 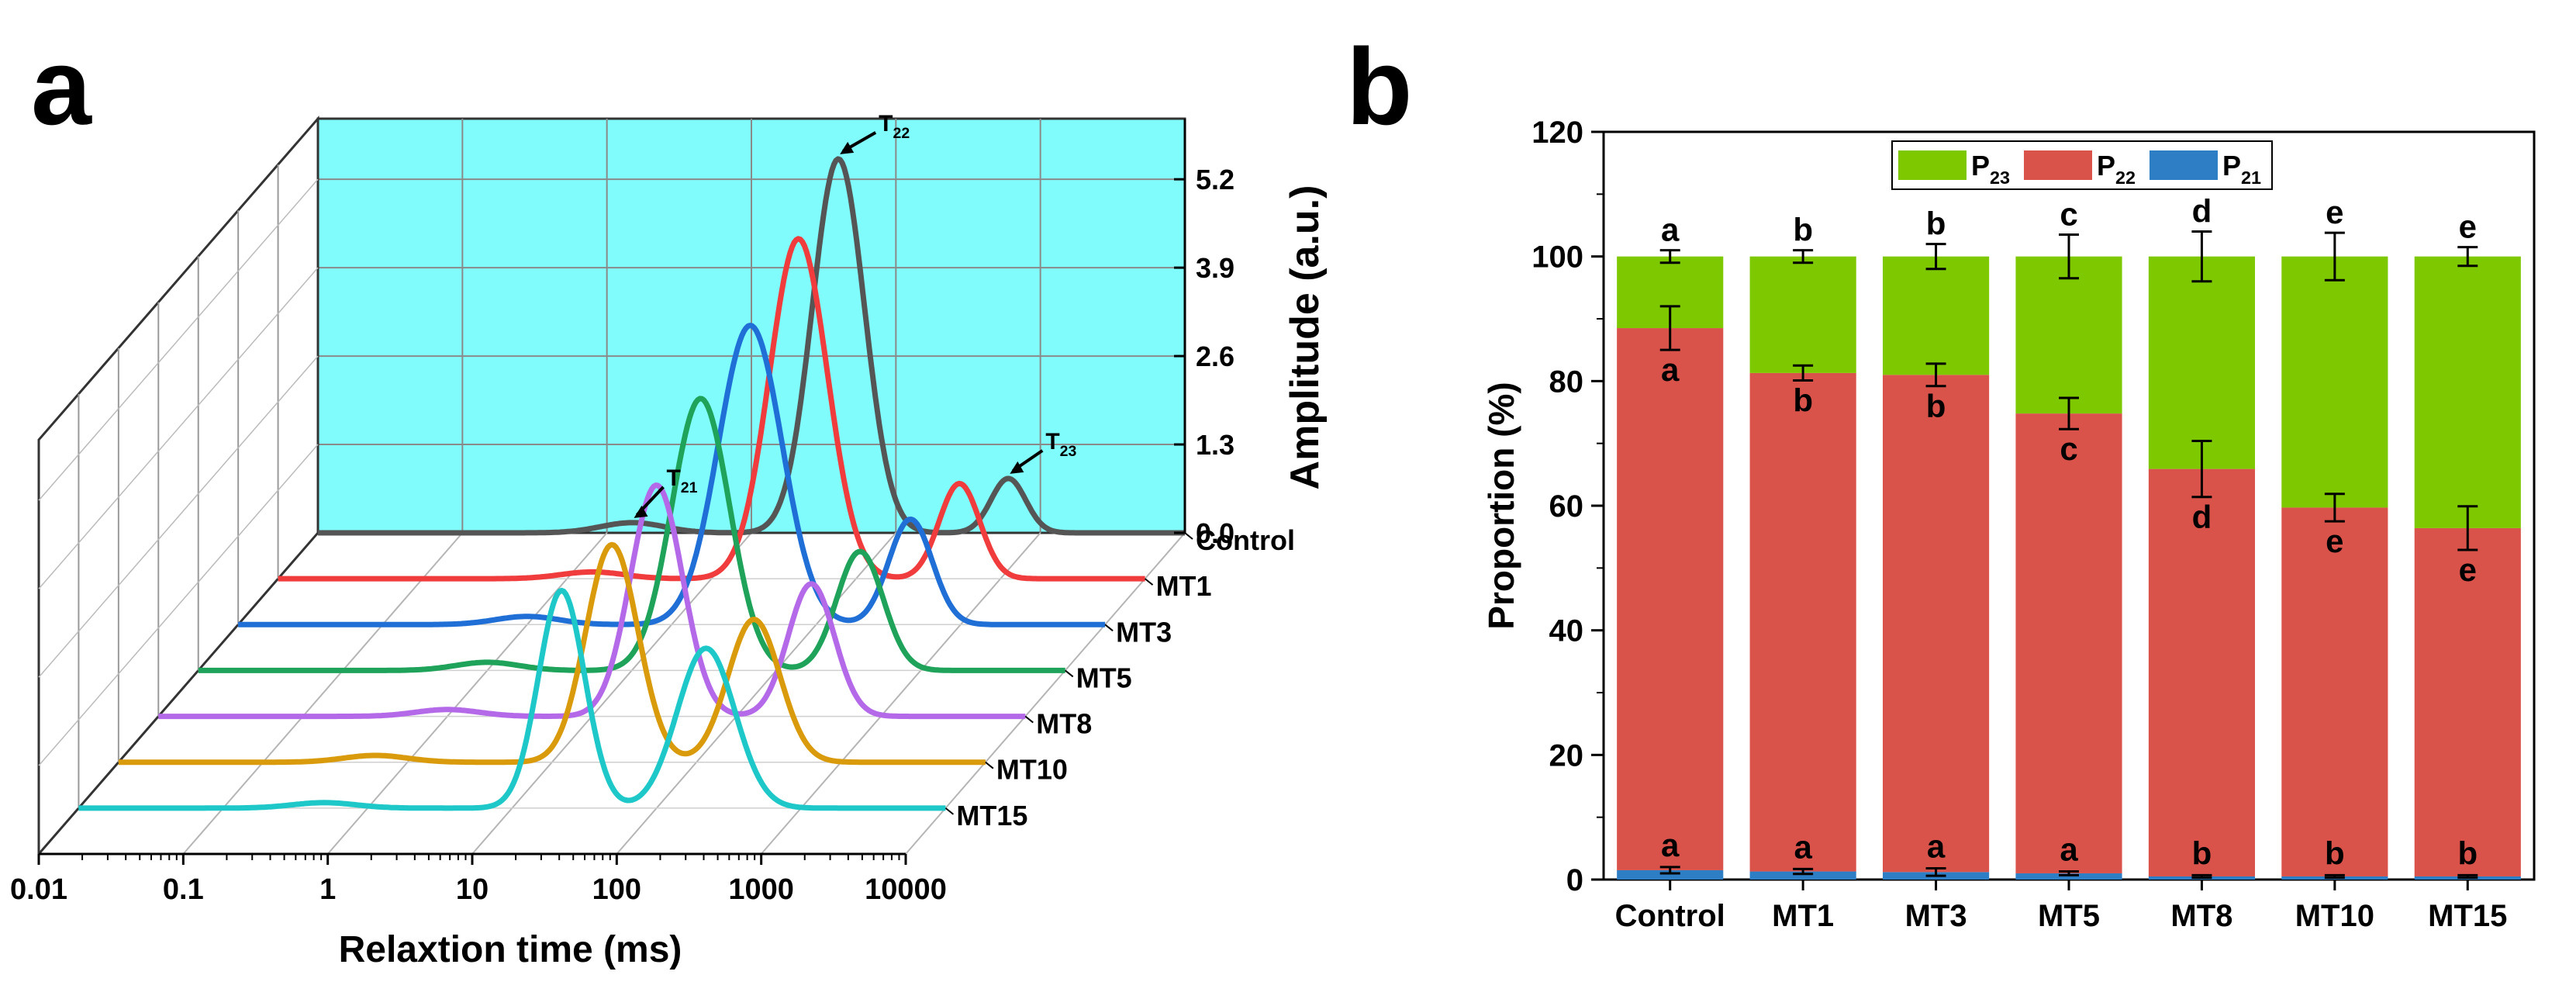 I want to click on bar-p22-mt10, so click(x=2334, y=692).